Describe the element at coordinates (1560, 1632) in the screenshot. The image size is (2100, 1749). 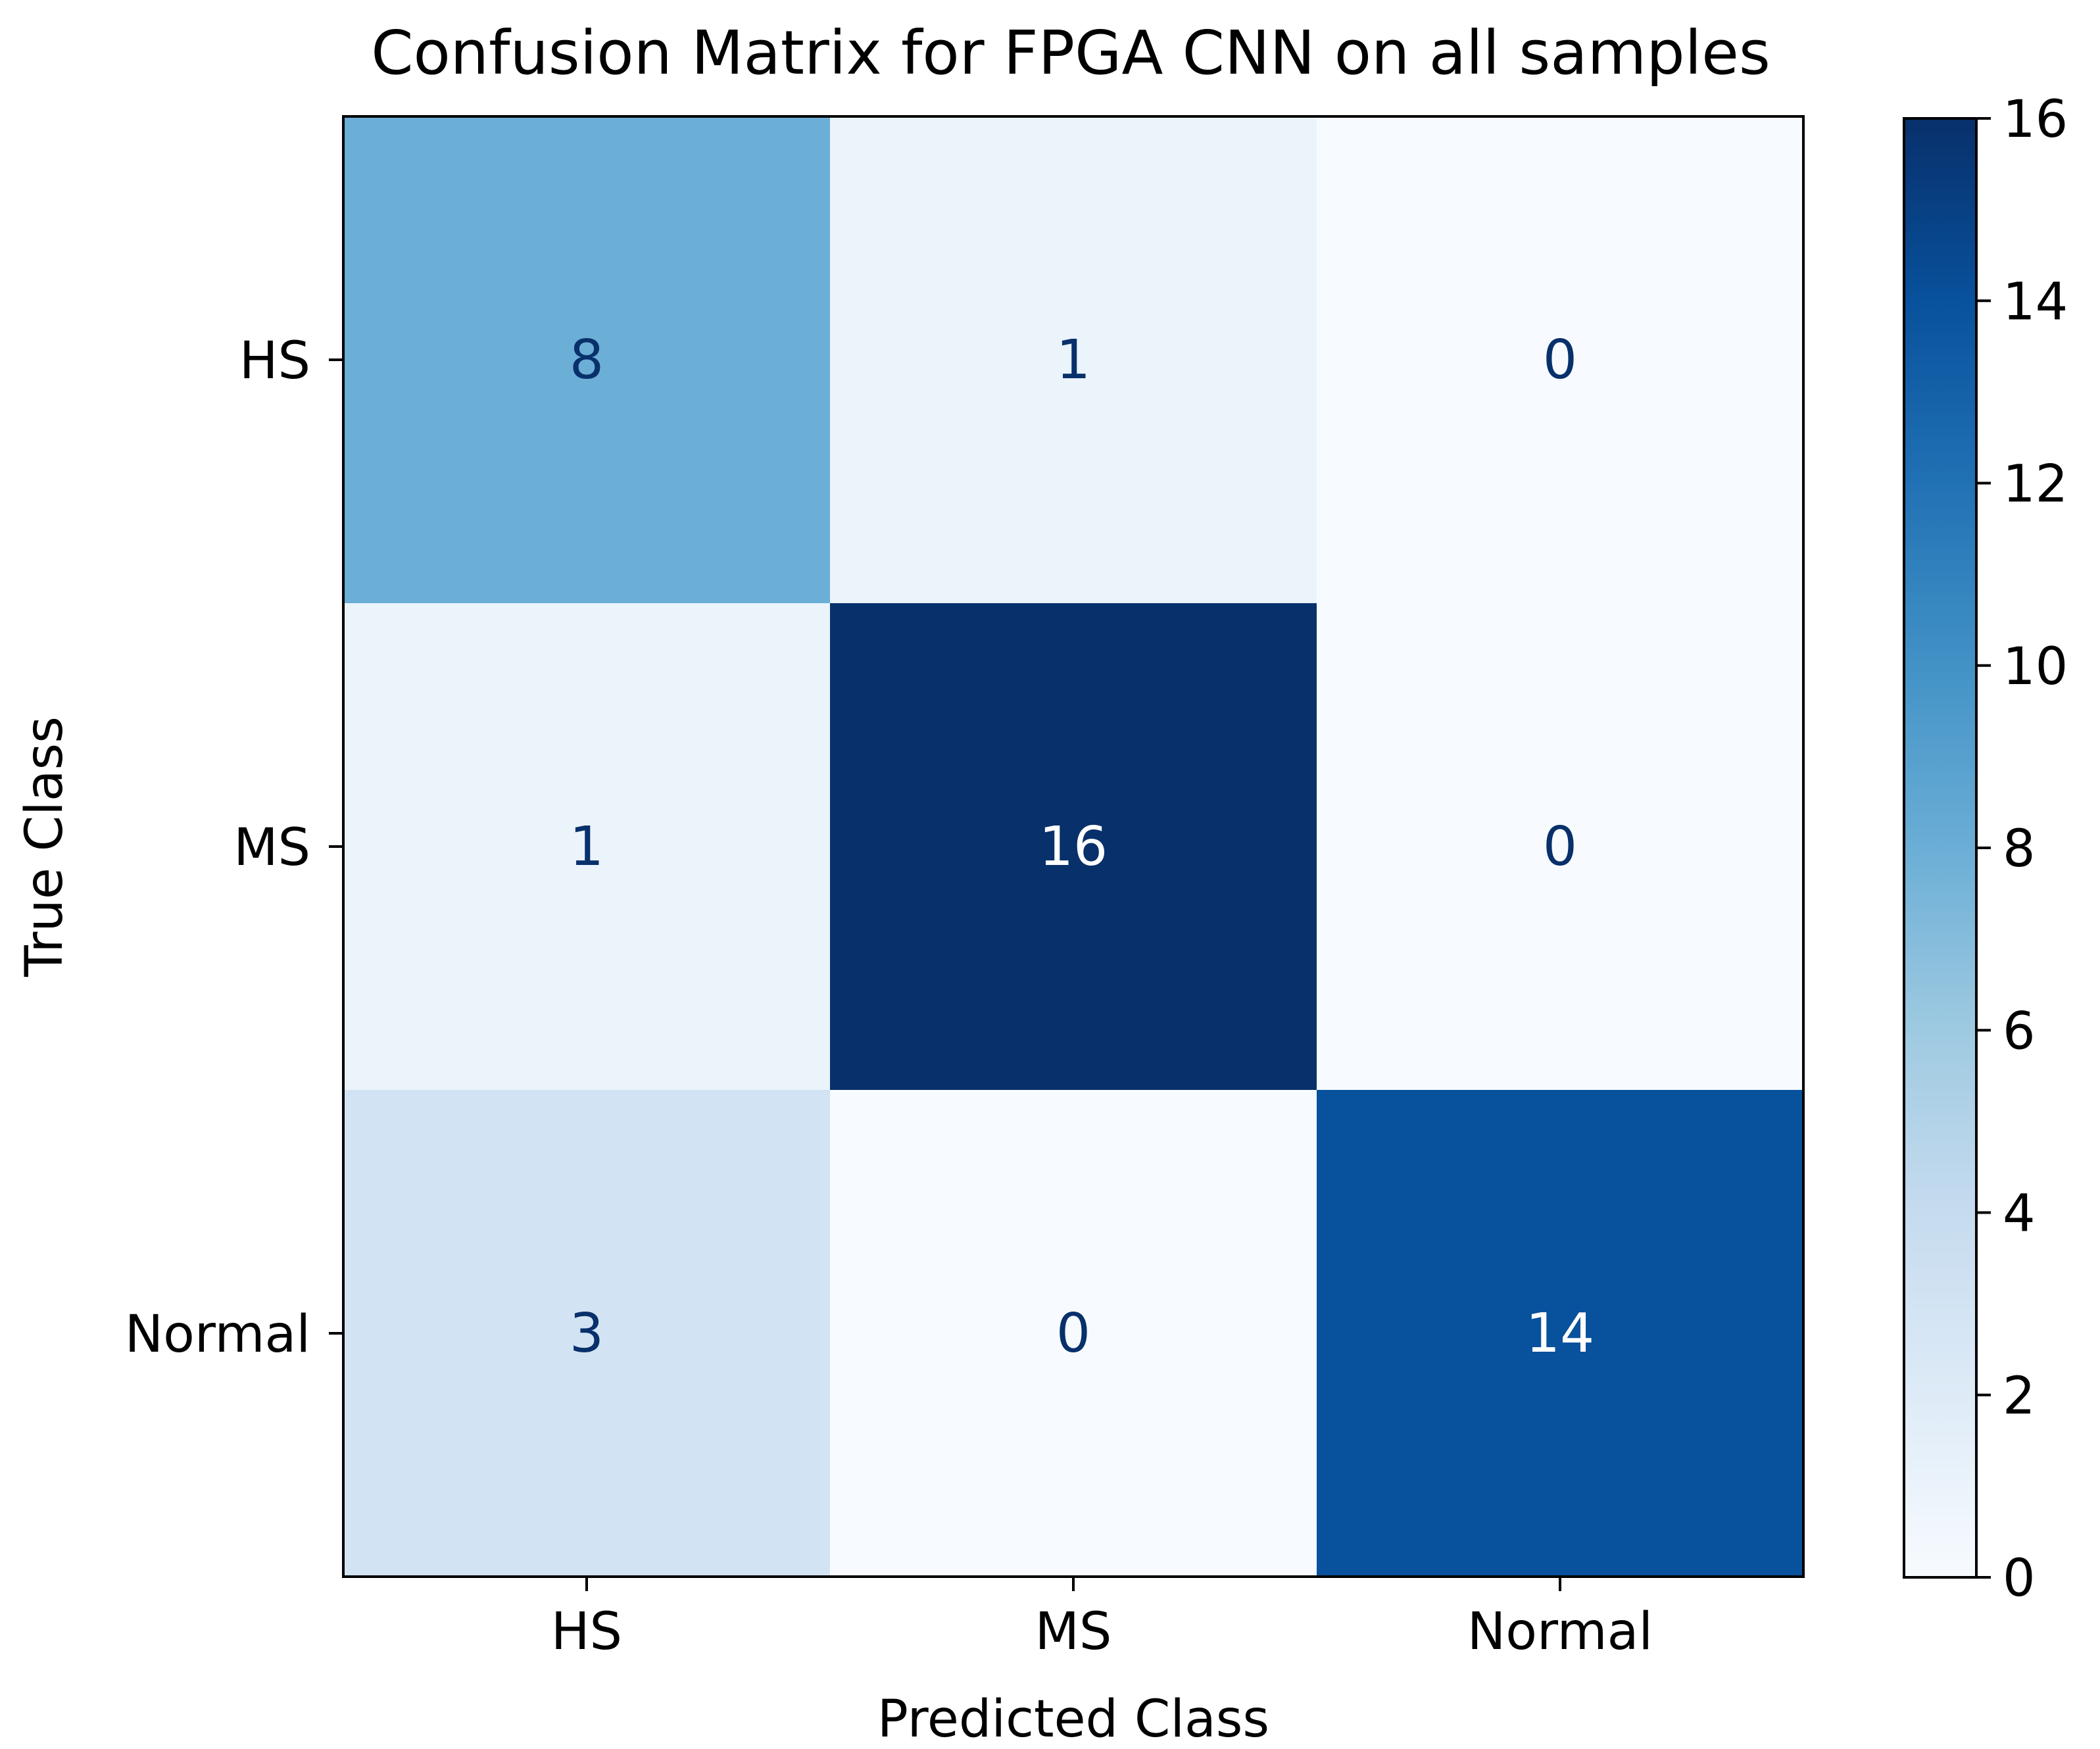
I see `x-tick-label: Normal` at that location.